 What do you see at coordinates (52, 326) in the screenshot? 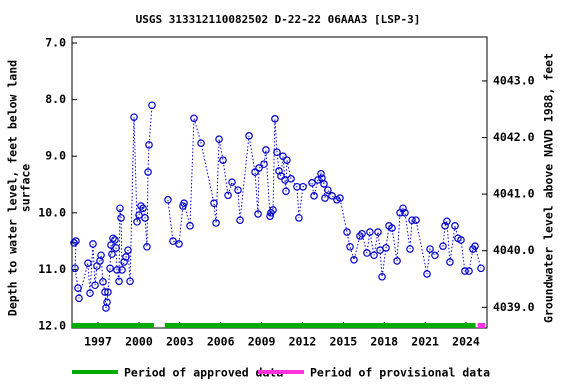
I see `y-tick-label: 12.0` at bounding box center [52, 326].